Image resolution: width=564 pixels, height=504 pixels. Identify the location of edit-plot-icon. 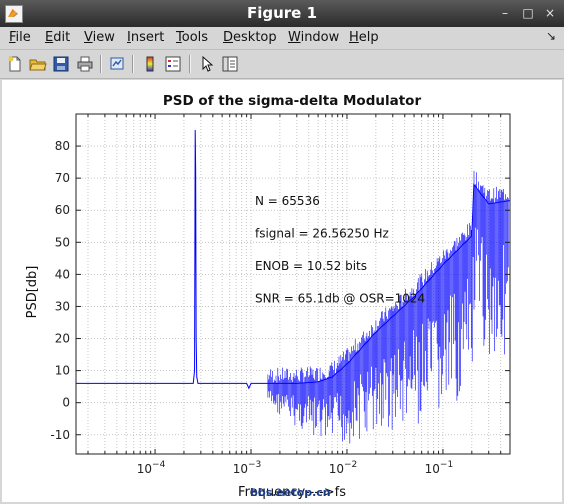
(207, 64).